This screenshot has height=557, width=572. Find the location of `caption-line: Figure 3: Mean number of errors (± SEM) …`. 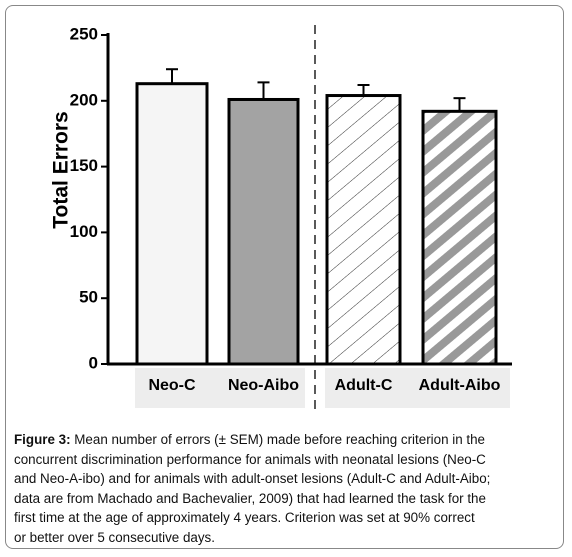

caption-line: Figure 3: Mean number of errors (± SEM) … is located at coordinates (286, 440).